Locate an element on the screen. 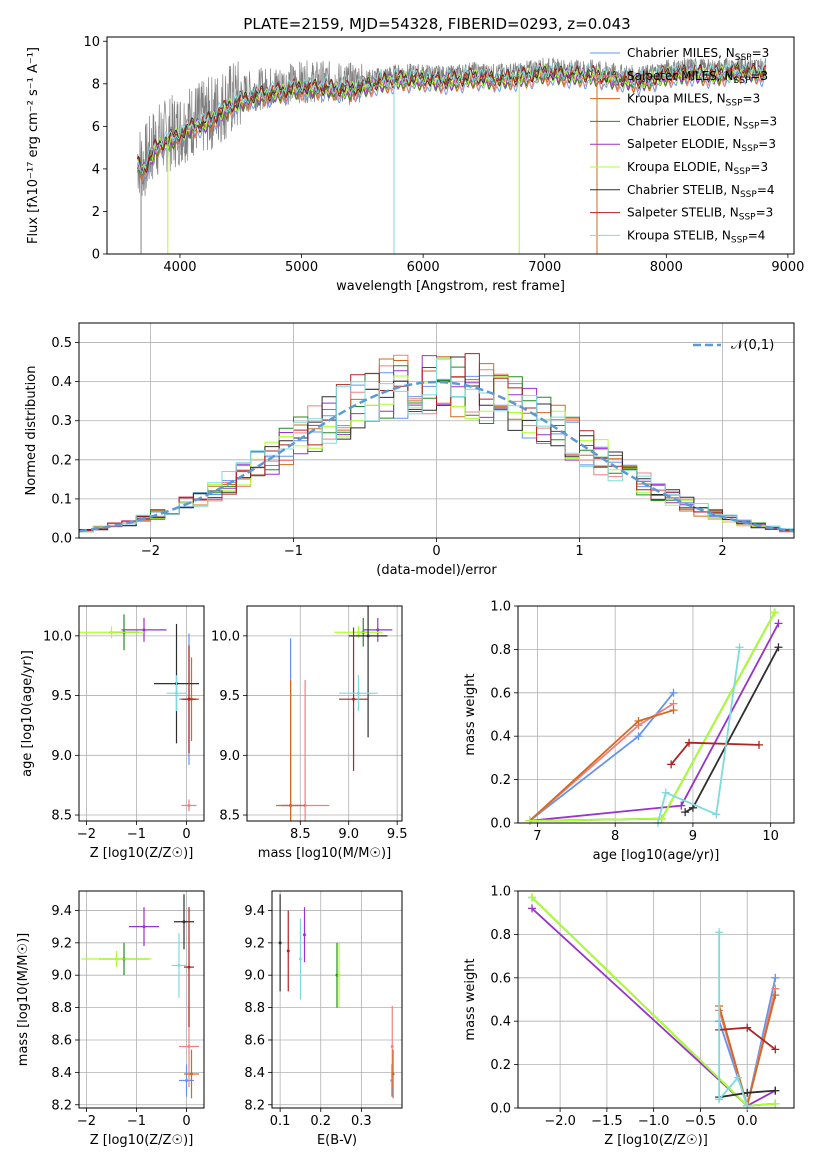 Image resolution: width=819 pixels, height=1170 pixels. x-tick-label: −2.0 is located at coordinates (560, 1121).